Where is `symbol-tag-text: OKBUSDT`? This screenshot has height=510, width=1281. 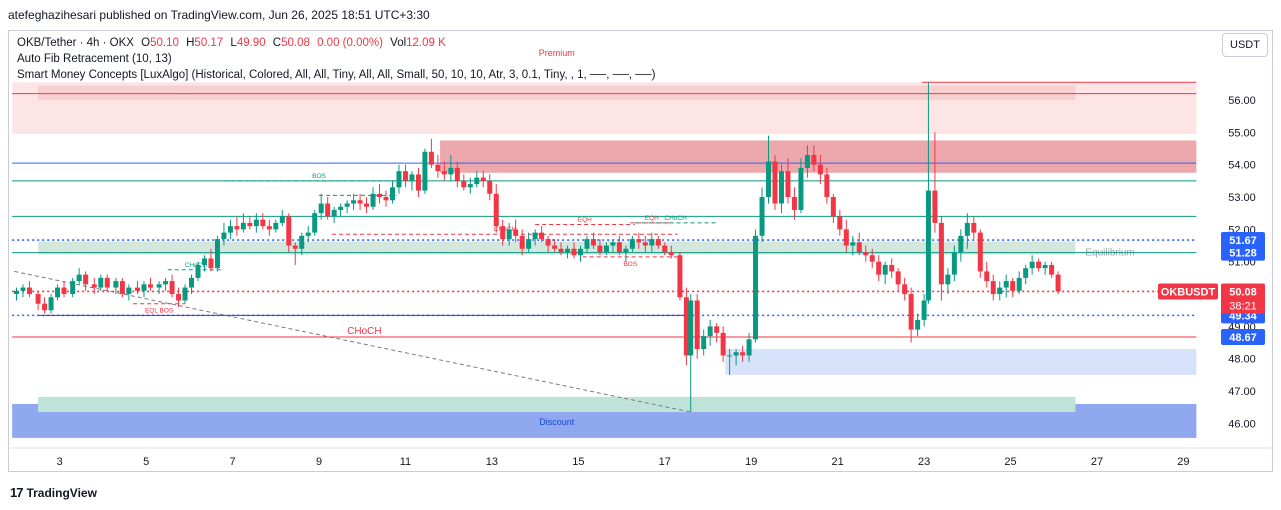
symbol-tag-text: OKBUSDT is located at coordinates (1188, 292).